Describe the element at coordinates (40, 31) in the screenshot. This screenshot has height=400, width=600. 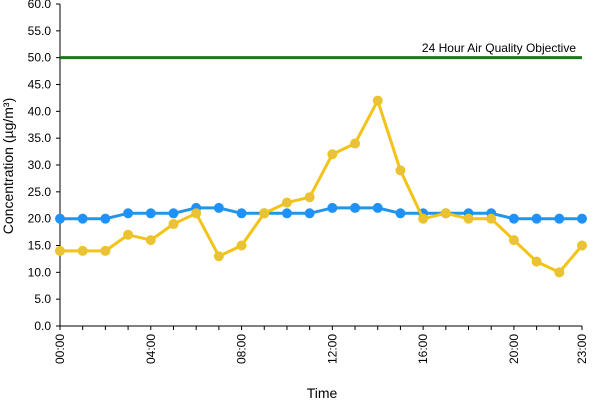
I see `y-tick-label: 55.0` at that location.